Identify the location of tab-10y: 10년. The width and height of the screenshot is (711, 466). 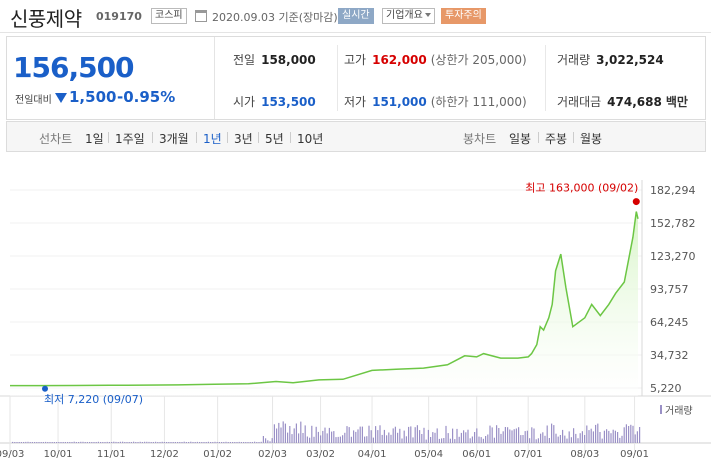
(310, 139).